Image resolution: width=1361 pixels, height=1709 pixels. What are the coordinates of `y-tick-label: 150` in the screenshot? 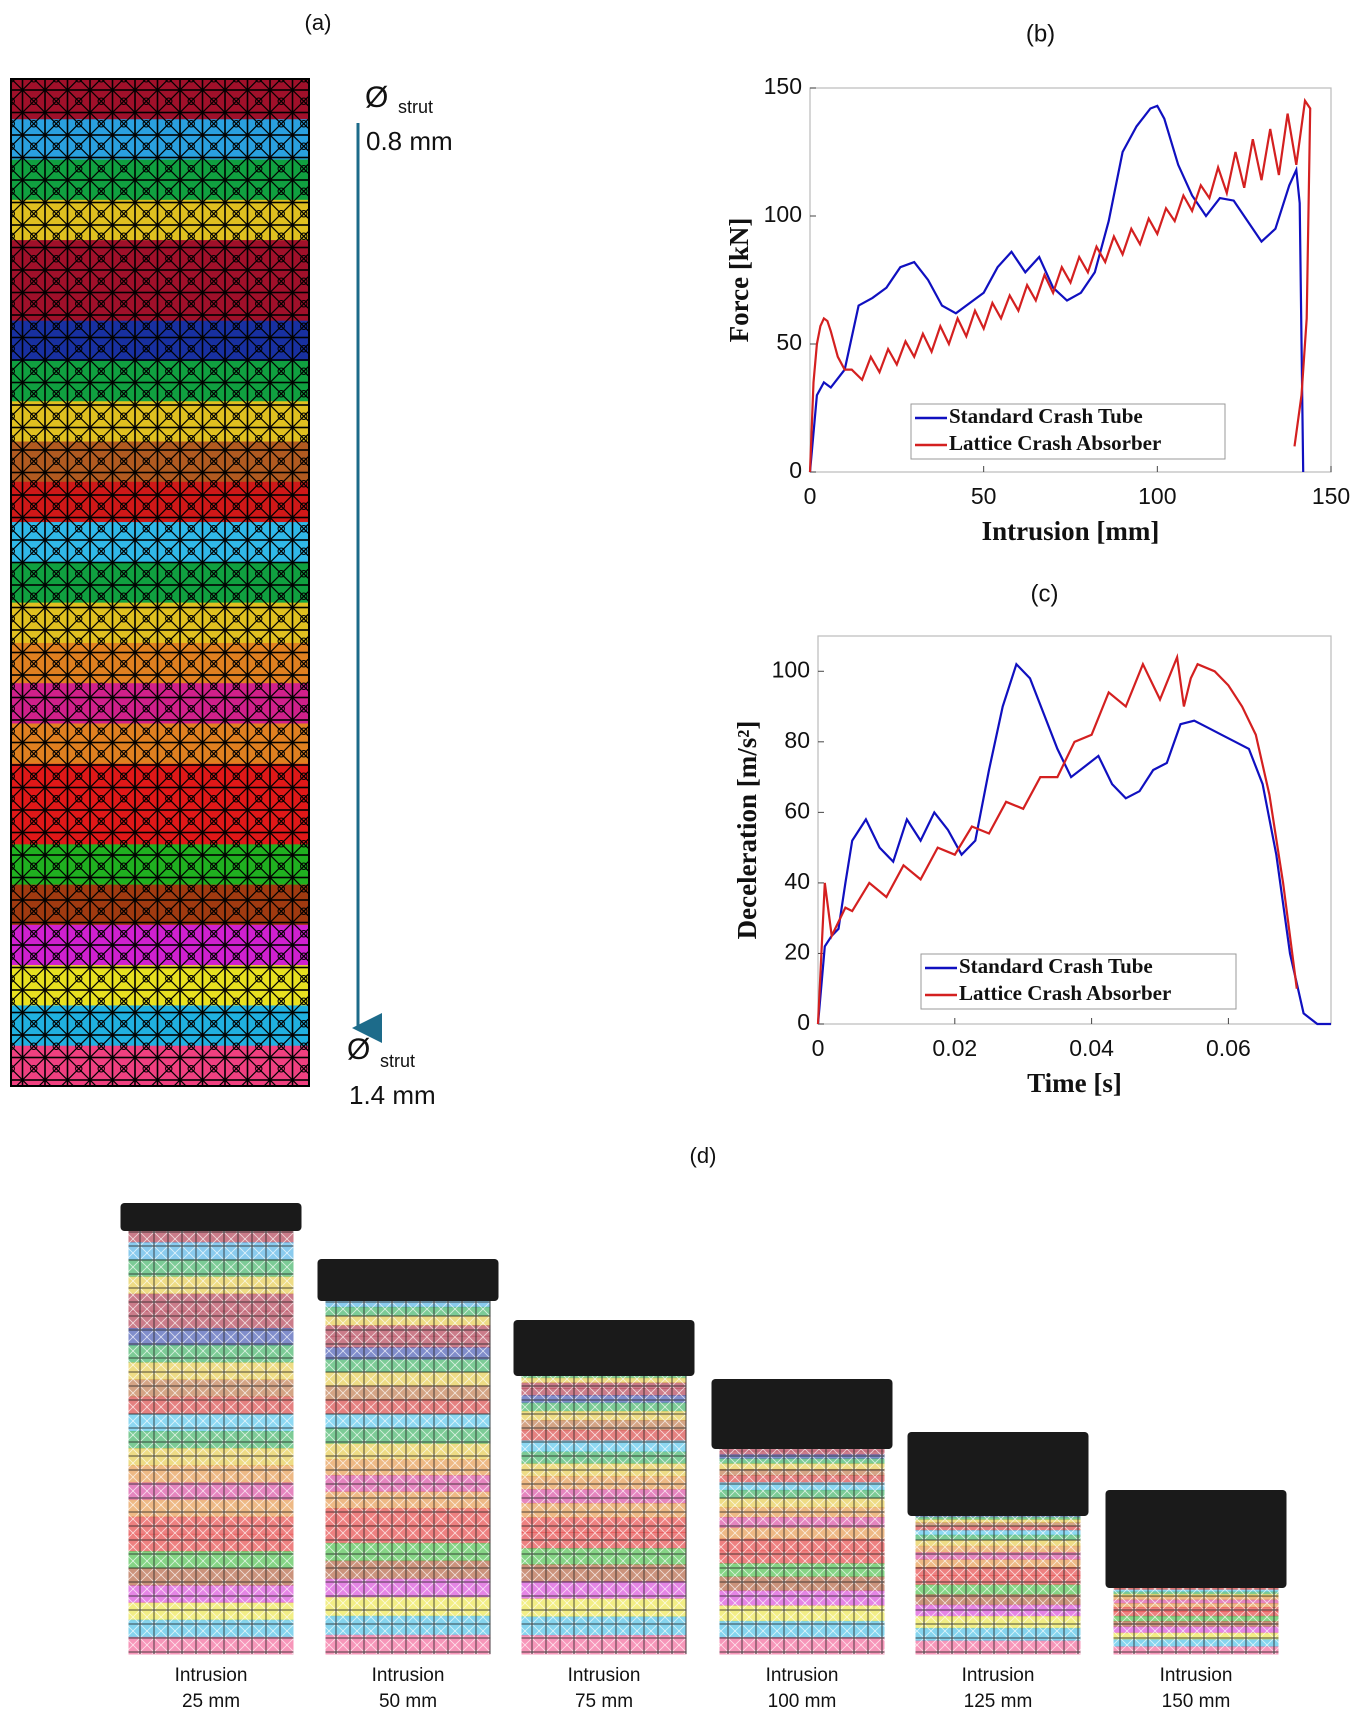 It's located at (783, 86).